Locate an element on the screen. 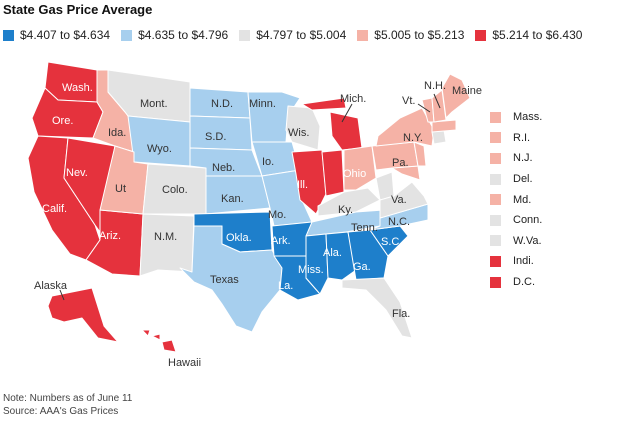  label-miss: Miss. is located at coordinates (311, 270).